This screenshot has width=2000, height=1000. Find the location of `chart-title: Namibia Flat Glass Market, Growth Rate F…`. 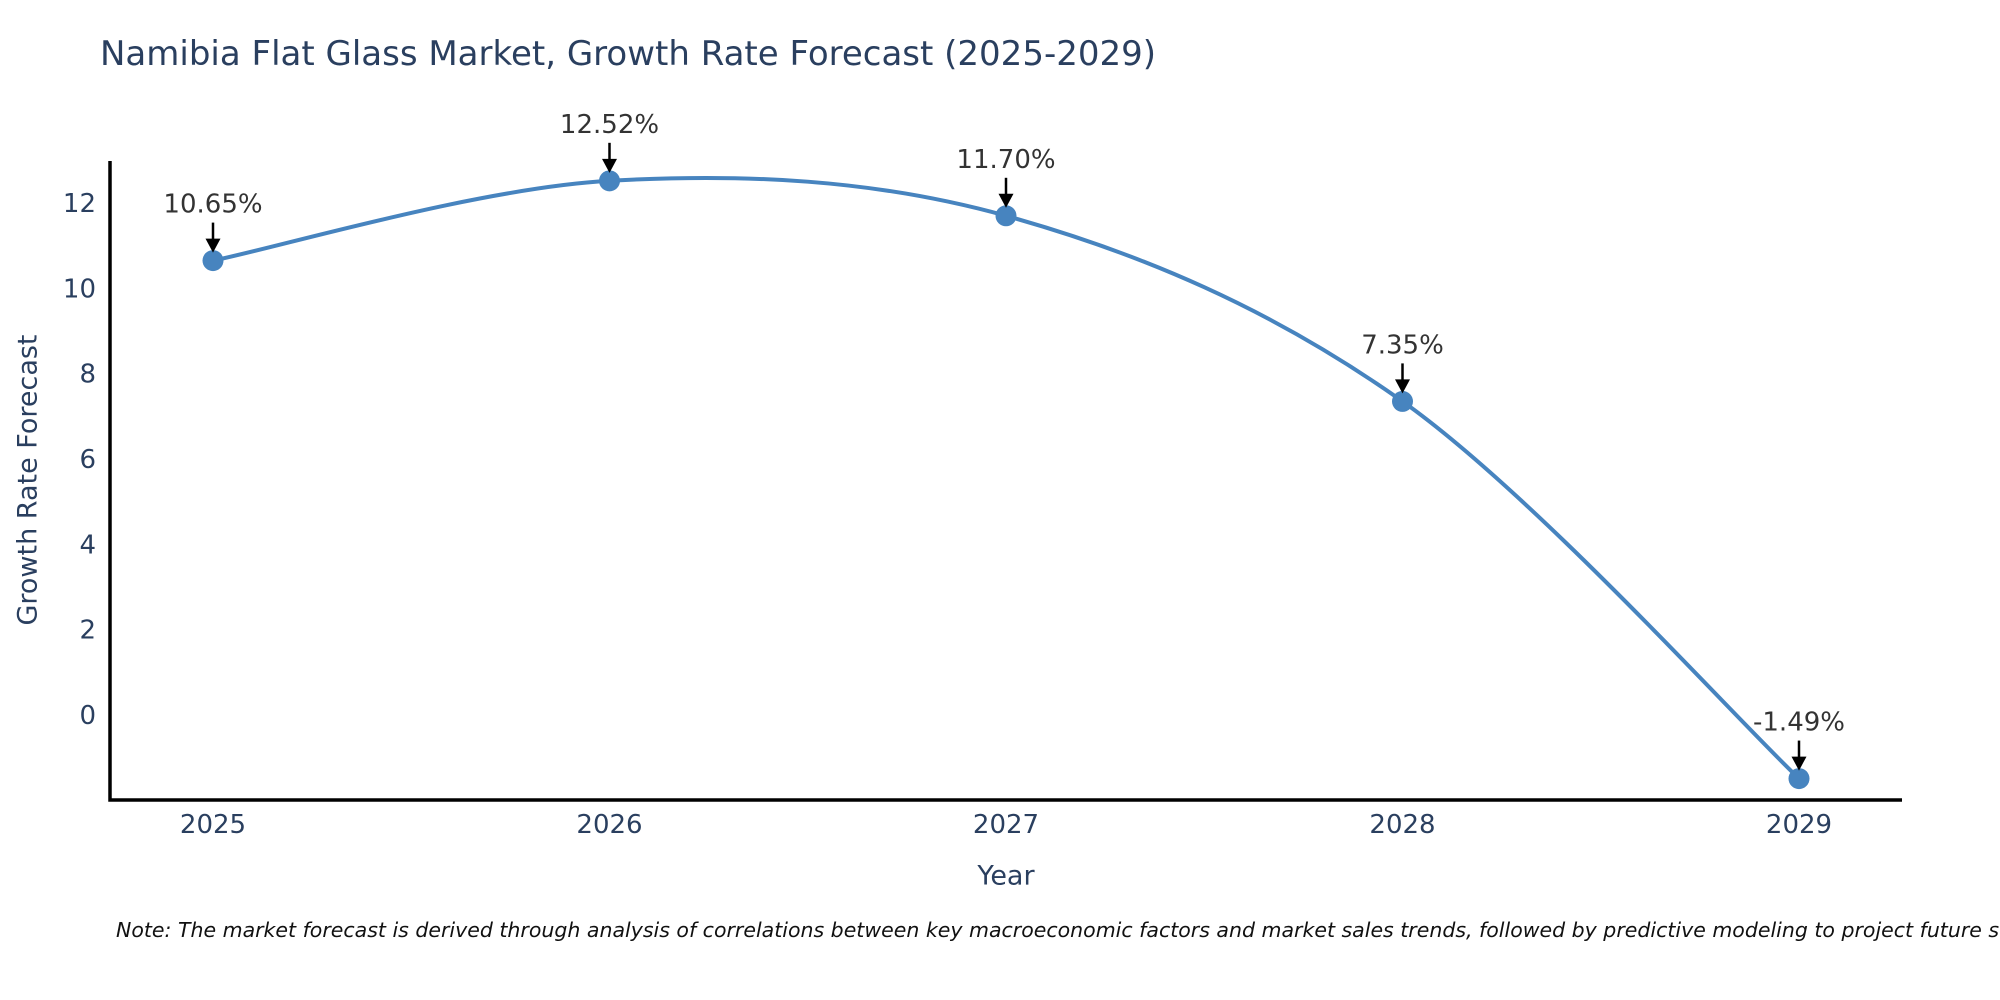

chart-title: Namibia Flat Glass Market, Growth Rate F… is located at coordinates (628, 54).